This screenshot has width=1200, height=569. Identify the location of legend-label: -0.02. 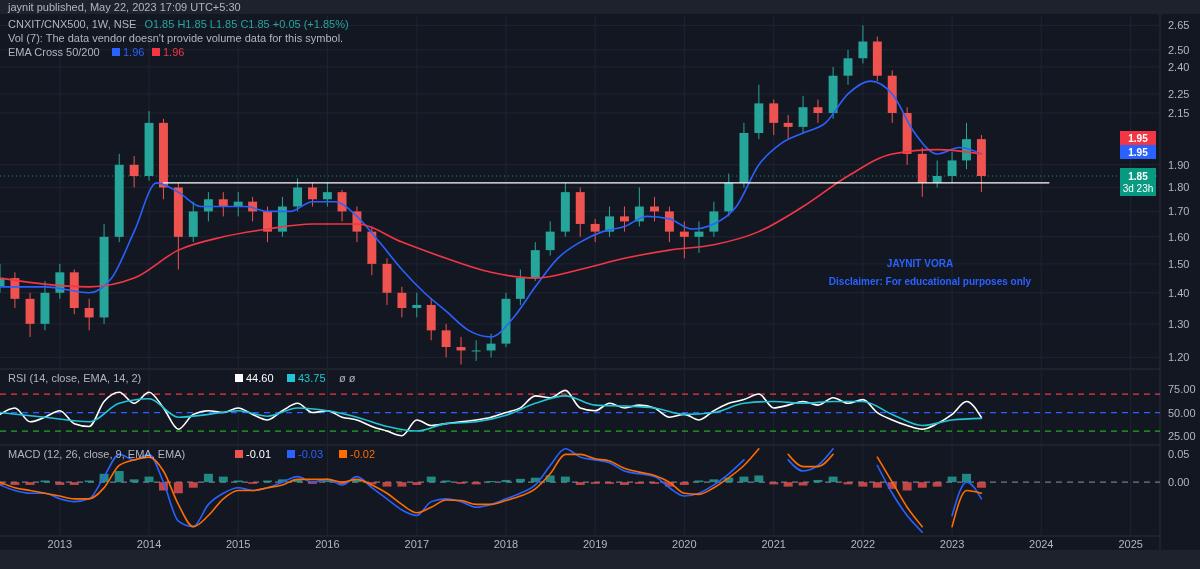
(363, 454).